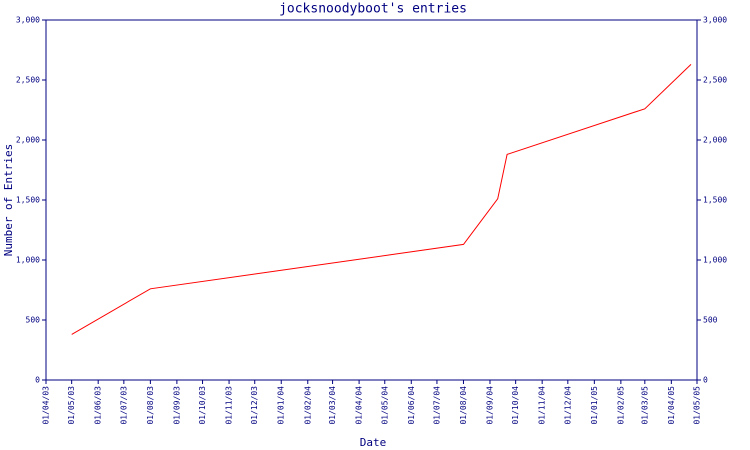 Image resolution: width=750 pixels, height=450 pixels. Describe the element at coordinates (37, 380) in the screenshot. I see `y-tick-label: 0` at that location.